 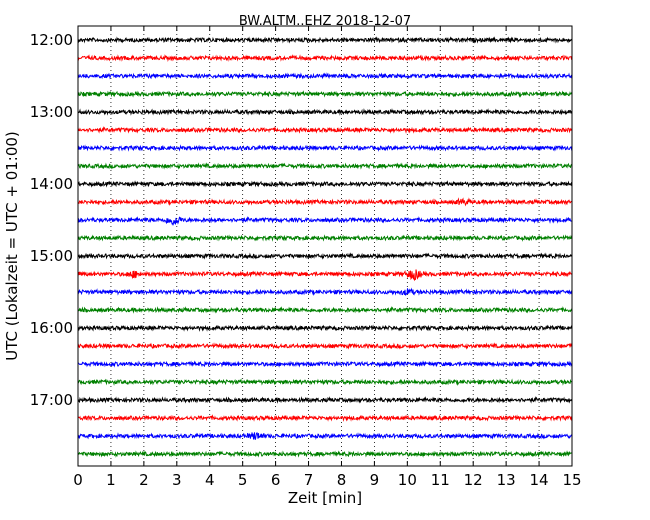 I want to click on x-tick-label-14: 14, so click(x=539, y=480).